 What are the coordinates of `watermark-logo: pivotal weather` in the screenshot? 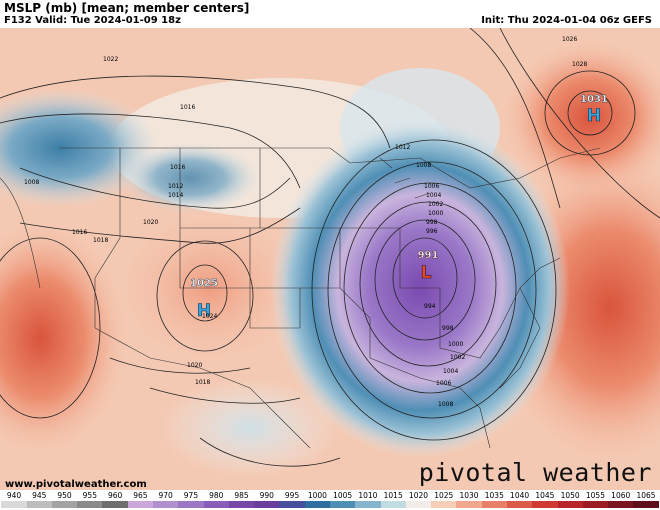 It's located at (535, 472).